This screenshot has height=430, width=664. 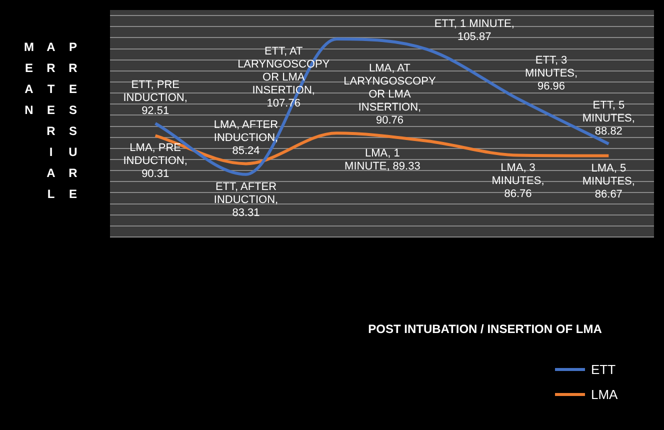 I want to click on data-label: ETT, AFTER INDUCTION, 83.31, so click(x=246, y=199).